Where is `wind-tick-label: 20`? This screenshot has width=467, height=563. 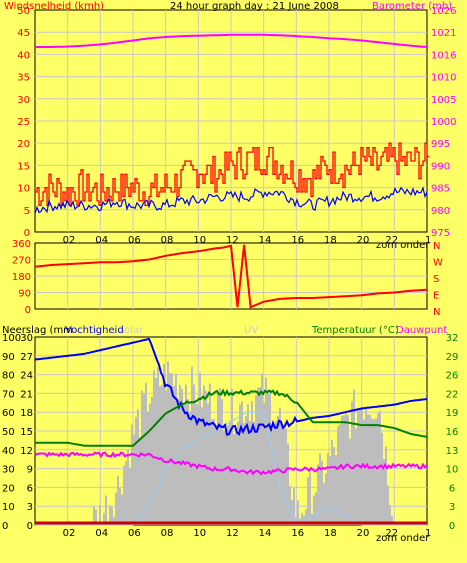
wind-tick-label: 20 is located at coordinates (23, 144).